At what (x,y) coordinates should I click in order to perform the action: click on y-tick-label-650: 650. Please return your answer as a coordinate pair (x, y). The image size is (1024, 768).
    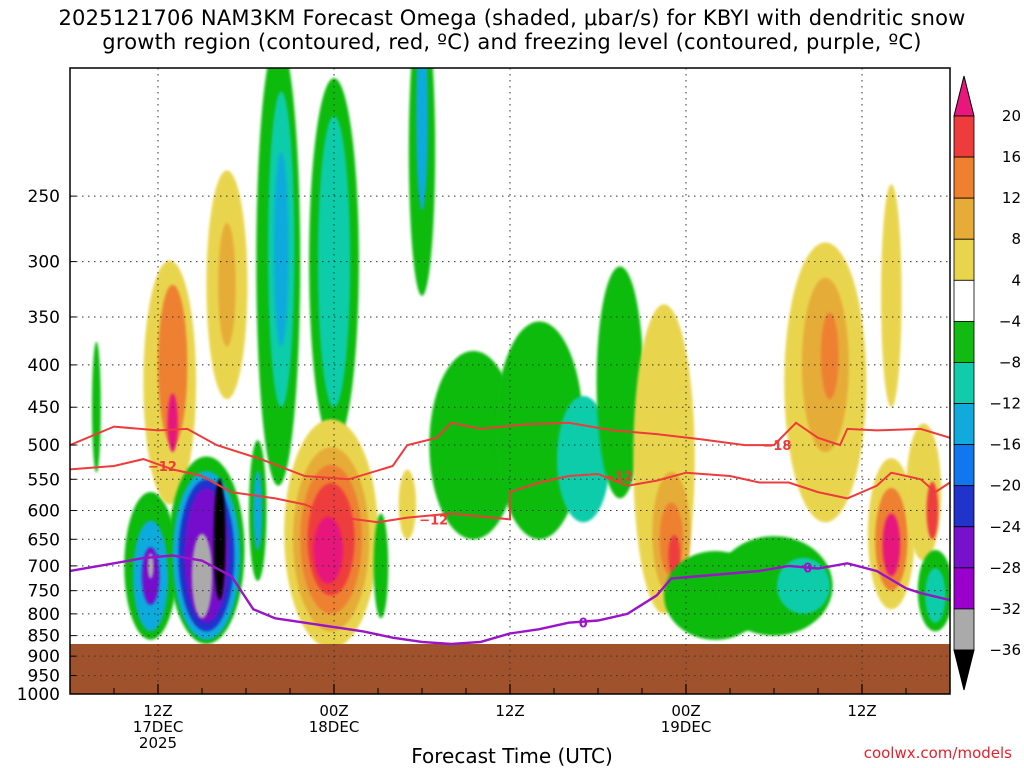
    Looking at the image, I should click on (44, 540).